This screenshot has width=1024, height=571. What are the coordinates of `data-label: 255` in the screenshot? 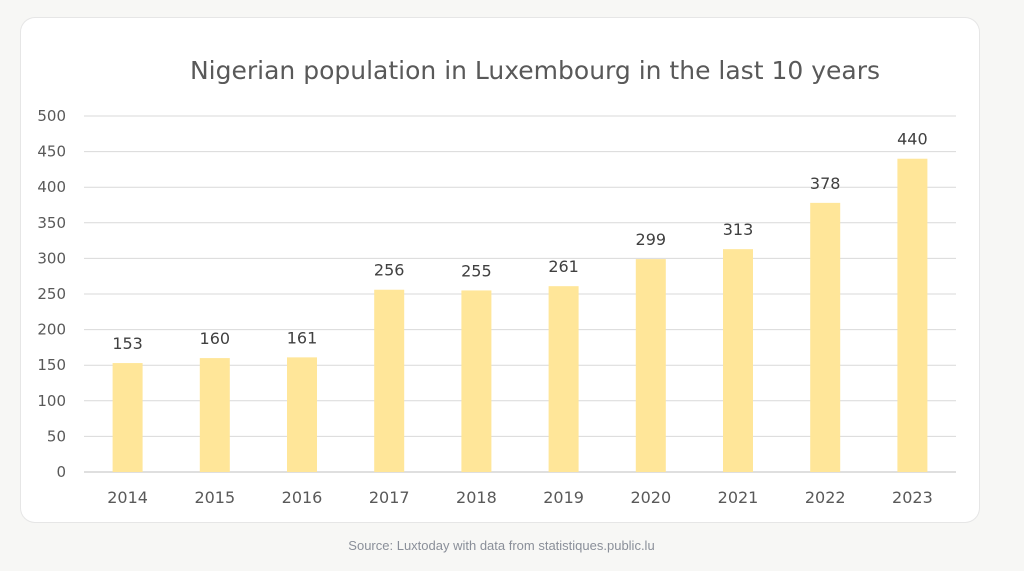 It's located at (476, 270).